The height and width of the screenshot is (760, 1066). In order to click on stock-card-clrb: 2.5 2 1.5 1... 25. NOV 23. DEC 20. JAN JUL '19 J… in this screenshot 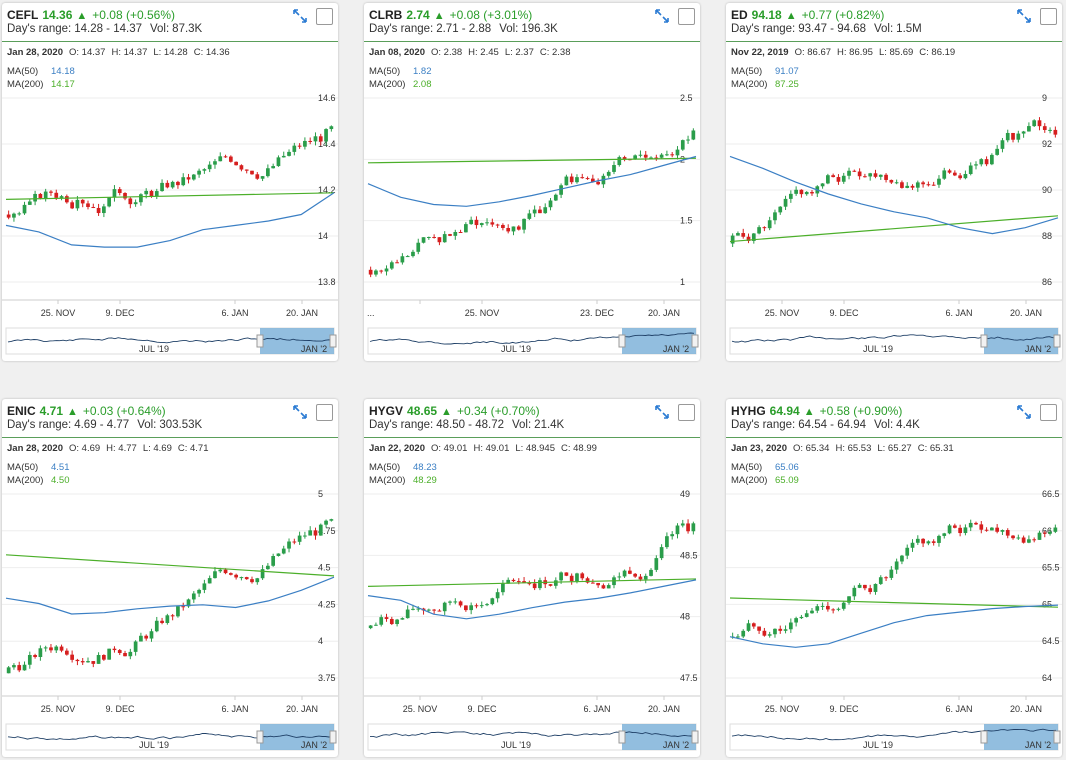, I will do `click(532, 182)`.